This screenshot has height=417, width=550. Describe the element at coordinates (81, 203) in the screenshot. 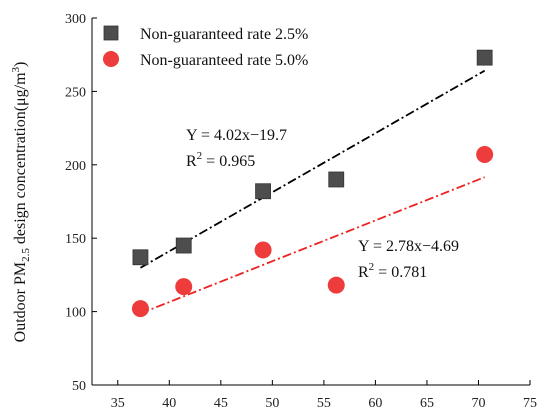

I see `y-ticks: 50 100 150 200 250 300` at that location.